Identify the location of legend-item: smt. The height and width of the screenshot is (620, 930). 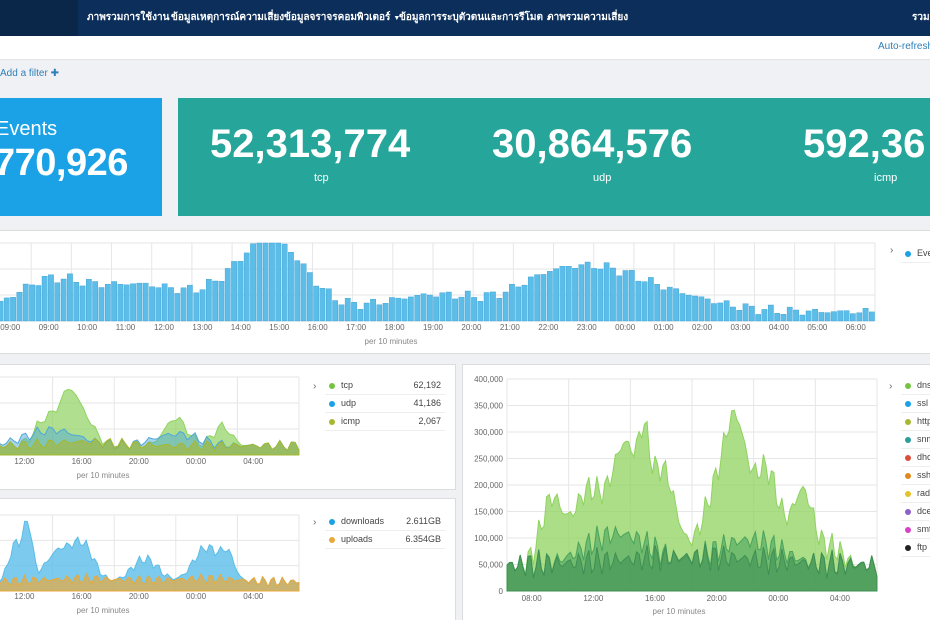
(915, 530).